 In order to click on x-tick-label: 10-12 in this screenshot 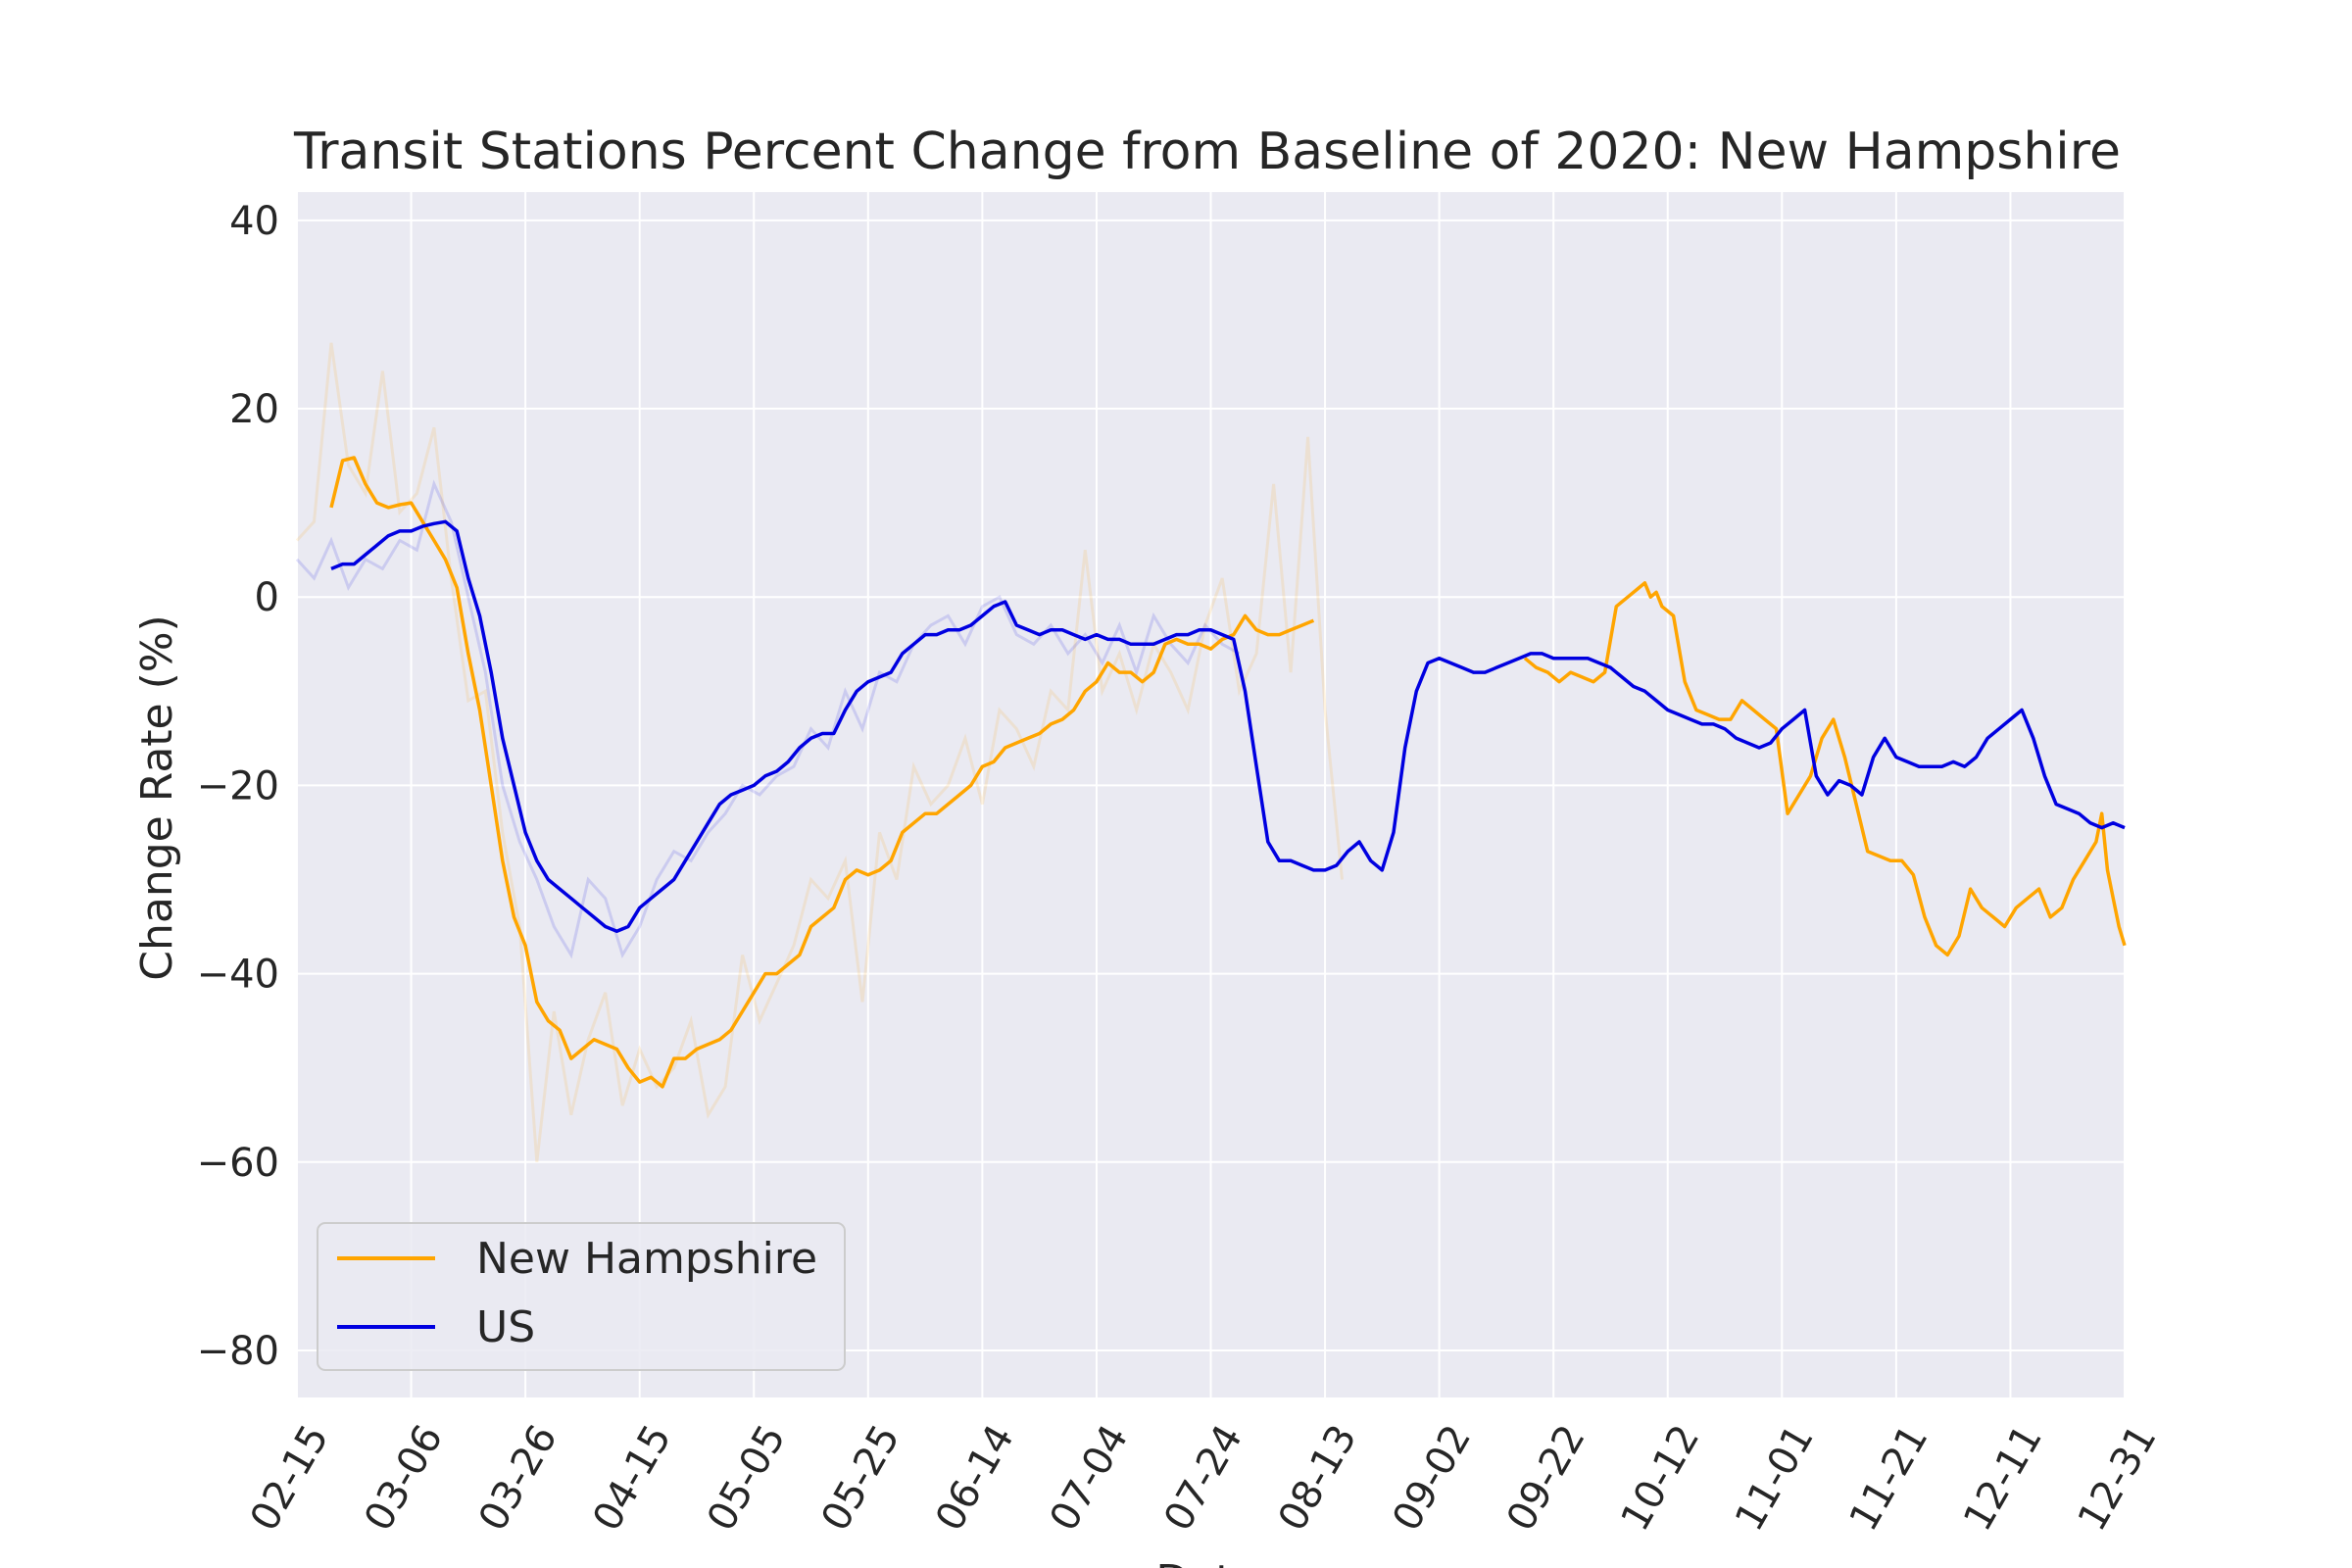, I will do `click(1660, 1478)`.